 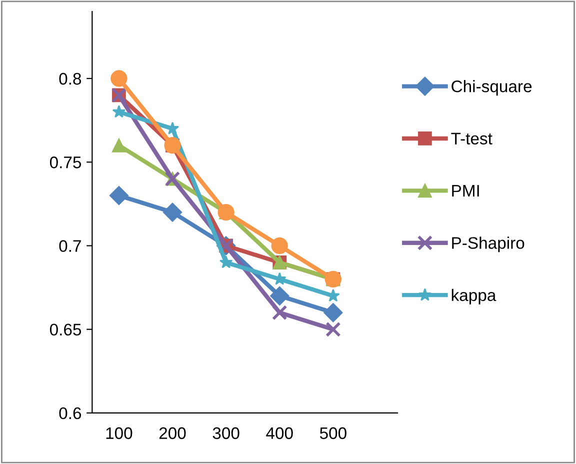 What do you see at coordinates (333, 433) in the screenshot?
I see `x-tick-label: 500` at bounding box center [333, 433].